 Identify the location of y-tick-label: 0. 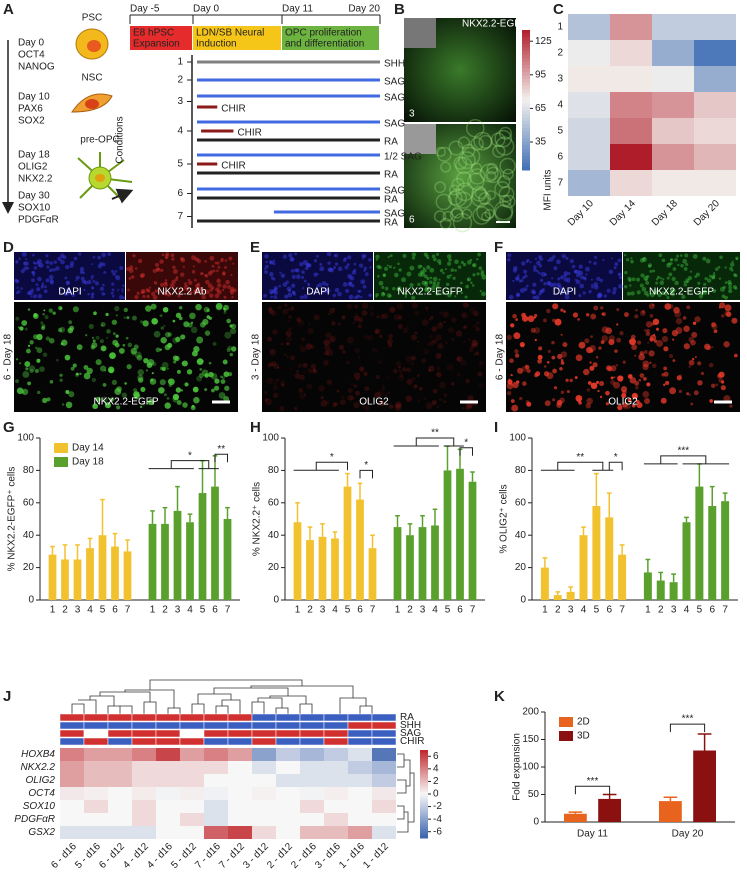
(276, 600).